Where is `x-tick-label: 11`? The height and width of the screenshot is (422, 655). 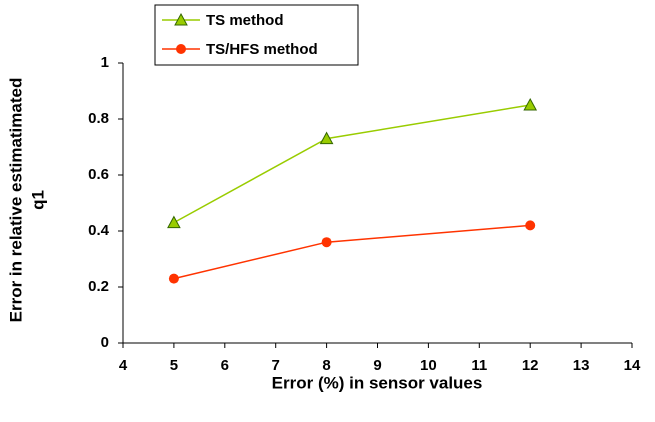
x-tick-label: 11 is located at coordinates (479, 365).